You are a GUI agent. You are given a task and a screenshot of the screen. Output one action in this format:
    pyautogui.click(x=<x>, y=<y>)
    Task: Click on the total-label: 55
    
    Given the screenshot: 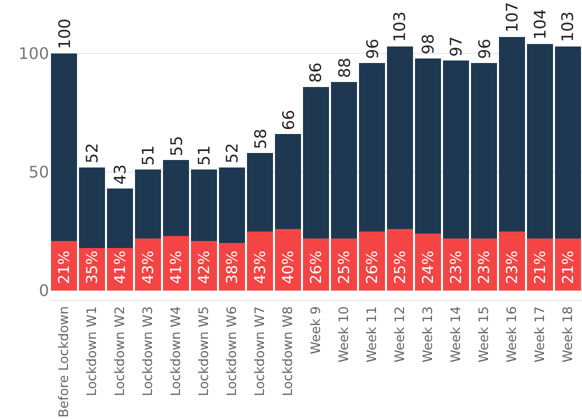 What is the action you would take?
    pyautogui.click(x=176, y=146)
    